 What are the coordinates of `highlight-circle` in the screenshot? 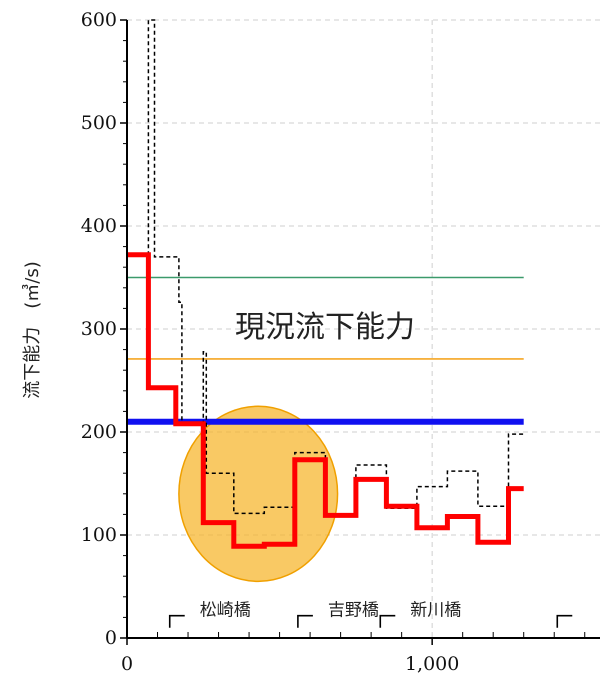 It's located at (258, 494).